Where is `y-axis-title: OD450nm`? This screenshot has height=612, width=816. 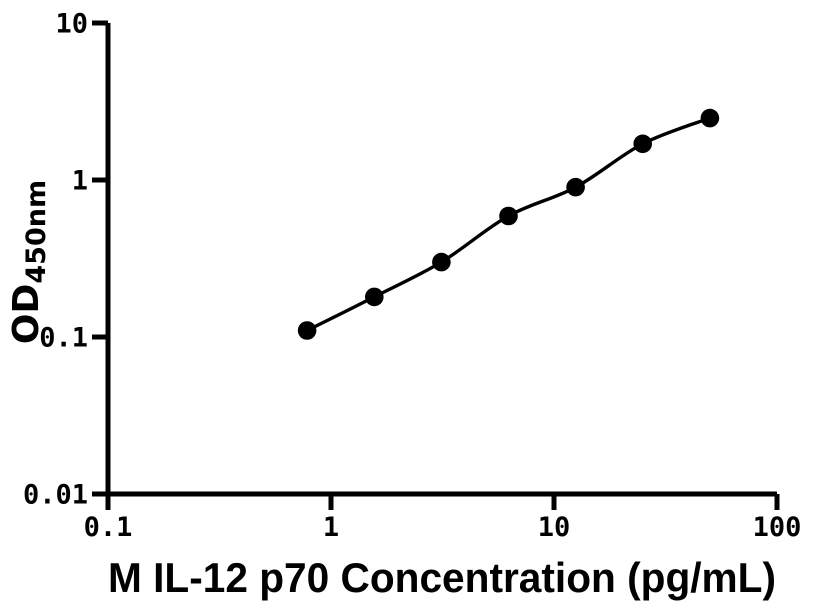 y-axis-title: OD450nm is located at coordinates (29, 262).